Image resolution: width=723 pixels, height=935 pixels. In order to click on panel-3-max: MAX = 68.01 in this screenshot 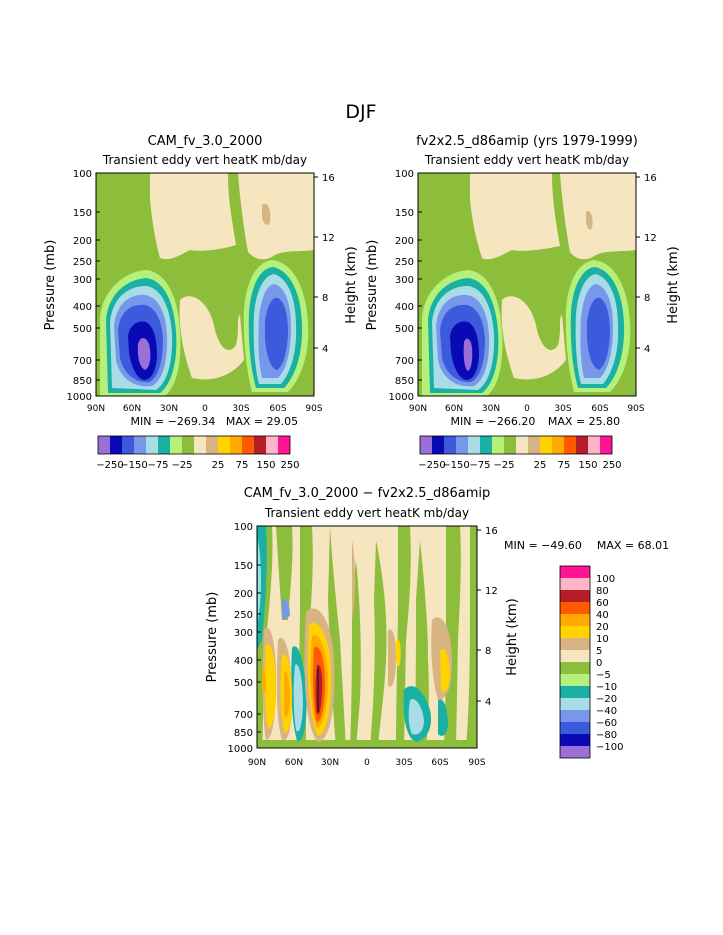, I will do `click(633, 545)`.